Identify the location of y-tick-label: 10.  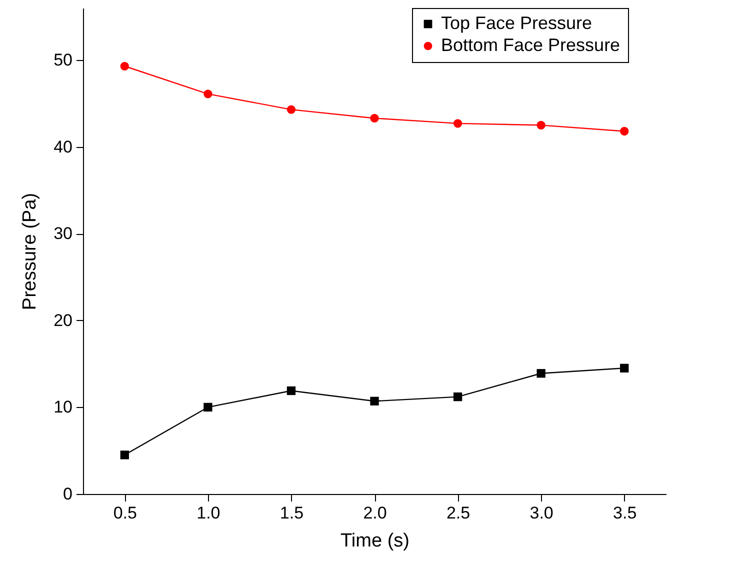
(63, 407).